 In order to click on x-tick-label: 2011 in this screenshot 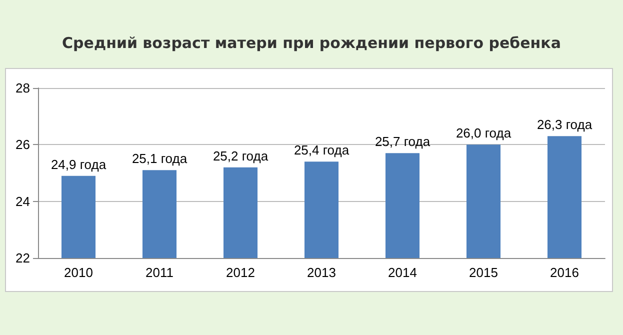, I will do `click(160, 272)`.